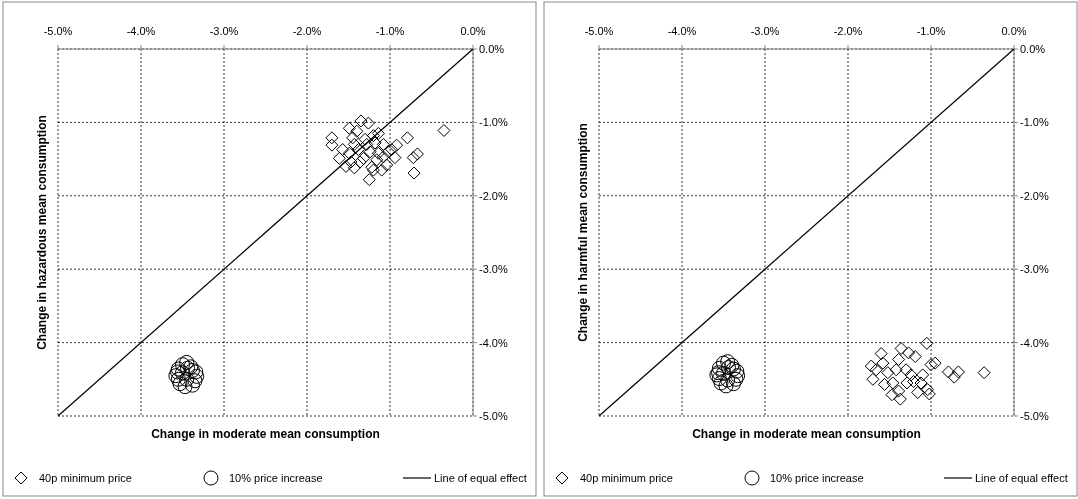 The width and height of the screenshot is (1078, 499). Describe the element at coordinates (307, 31) in the screenshot. I see `x-tick-label: -2.0%` at that location.